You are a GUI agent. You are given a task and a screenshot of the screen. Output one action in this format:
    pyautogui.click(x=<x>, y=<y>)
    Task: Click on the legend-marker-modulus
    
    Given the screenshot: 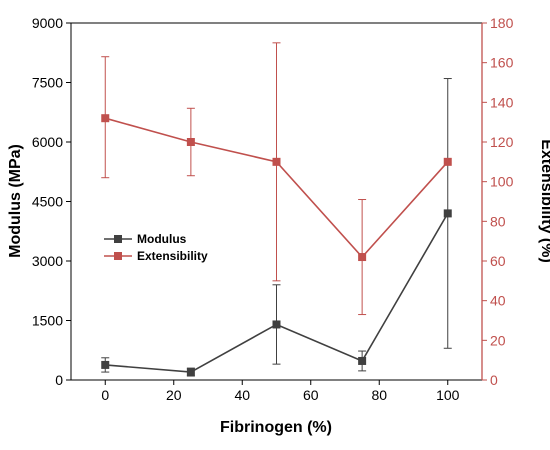 What is the action you would take?
    pyautogui.click(x=118, y=239)
    